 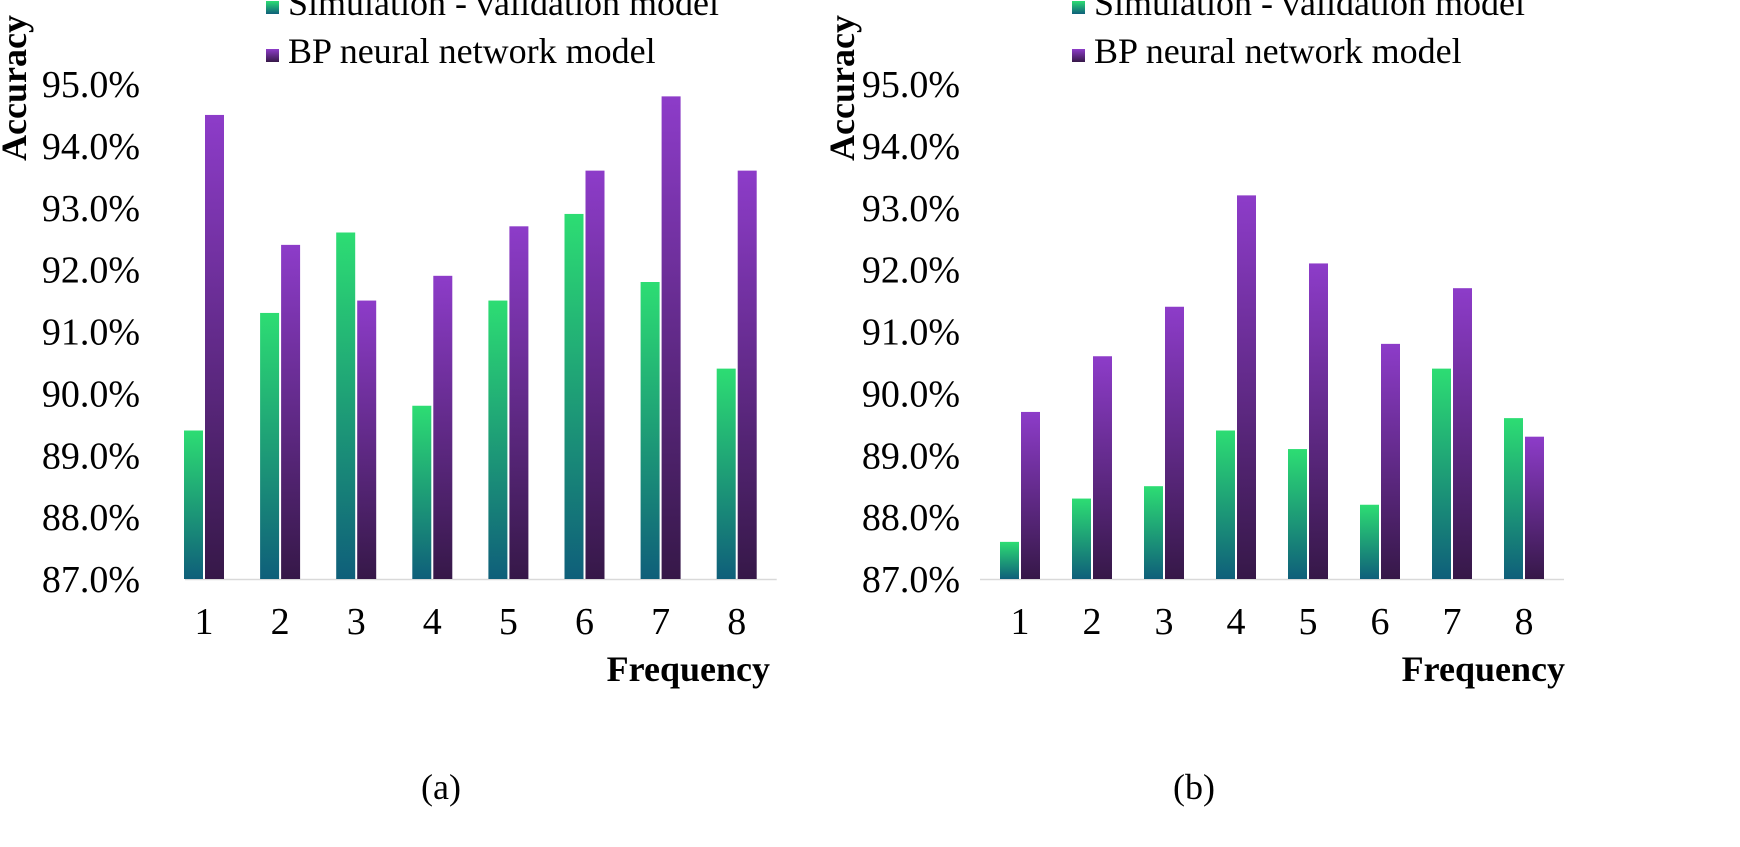 I want to click on panel-label: (a), so click(x=441, y=787).